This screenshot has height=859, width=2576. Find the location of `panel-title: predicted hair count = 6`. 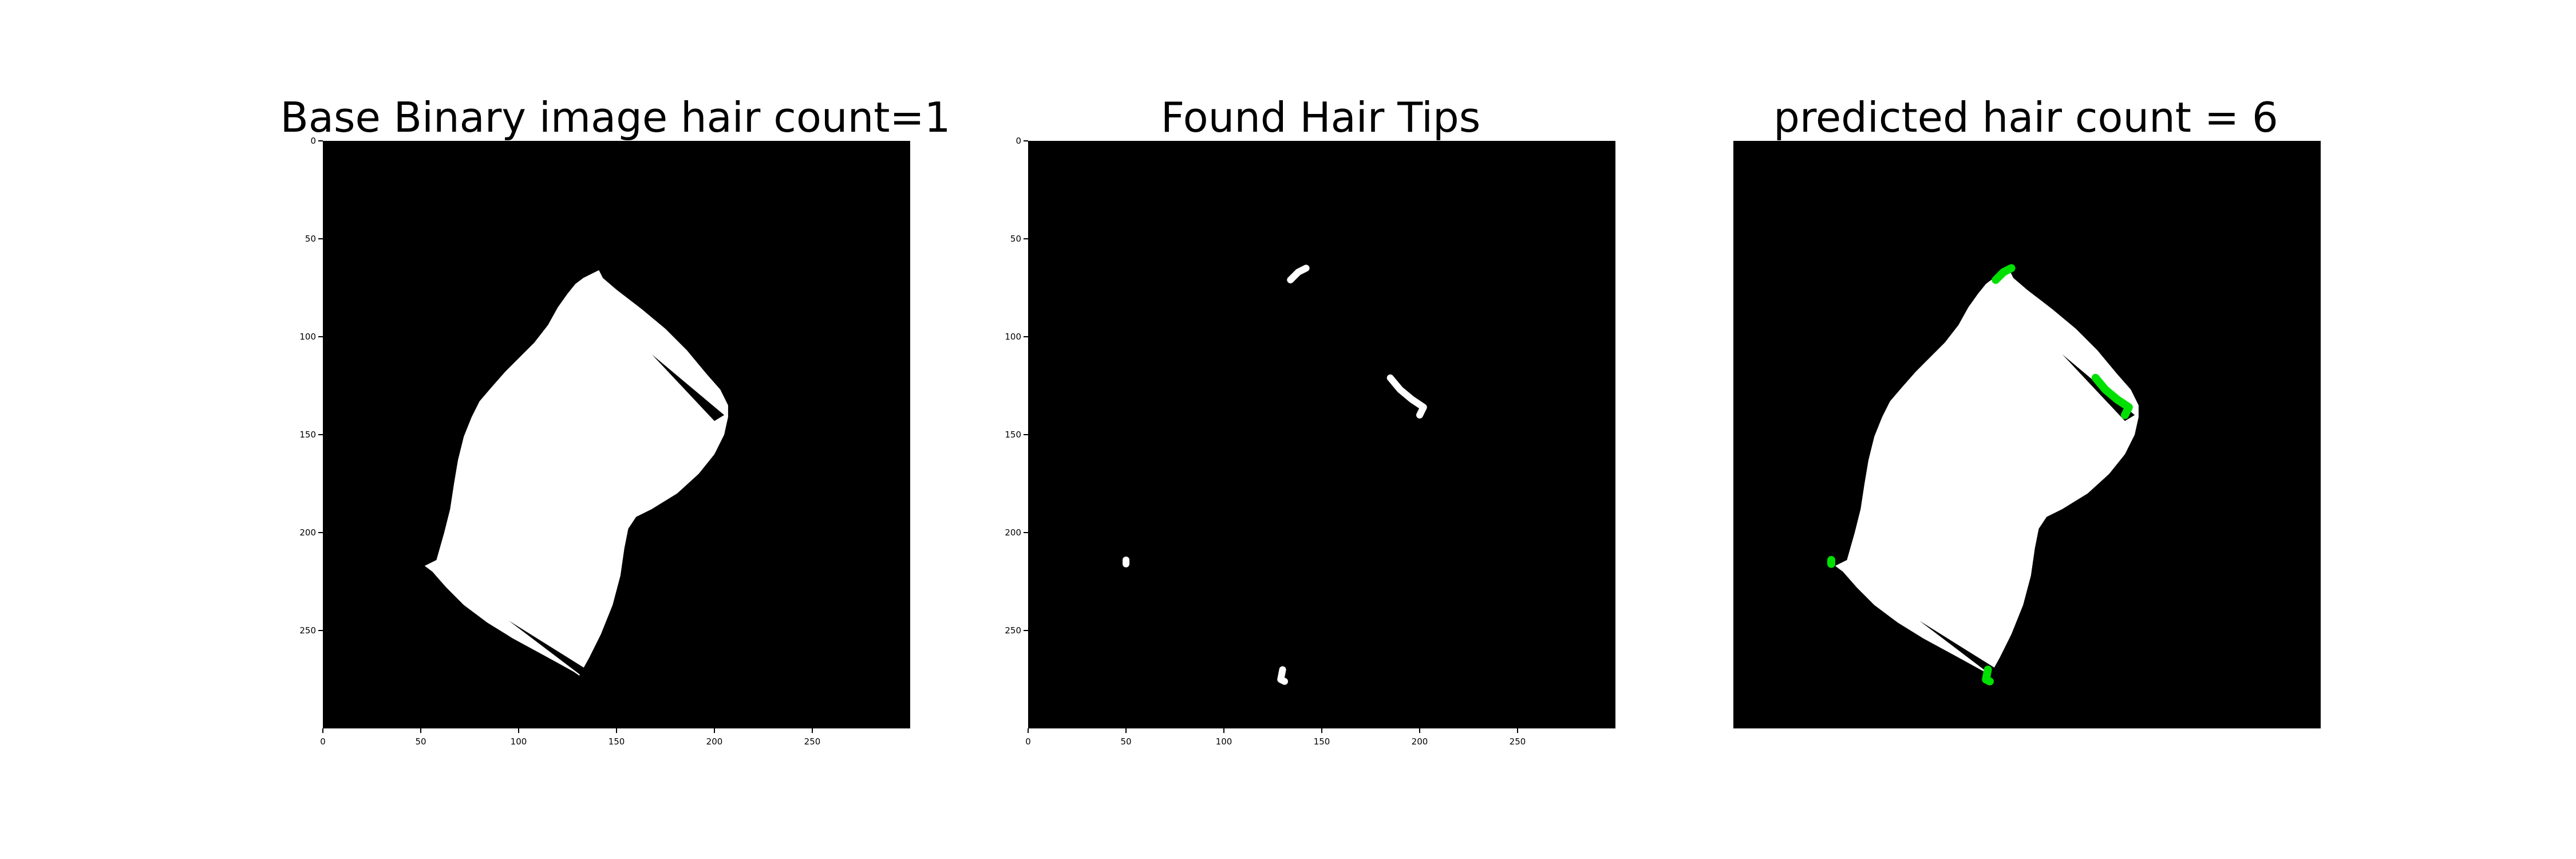

panel-title: predicted hair count = 6 is located at coordinates (2025, 117).